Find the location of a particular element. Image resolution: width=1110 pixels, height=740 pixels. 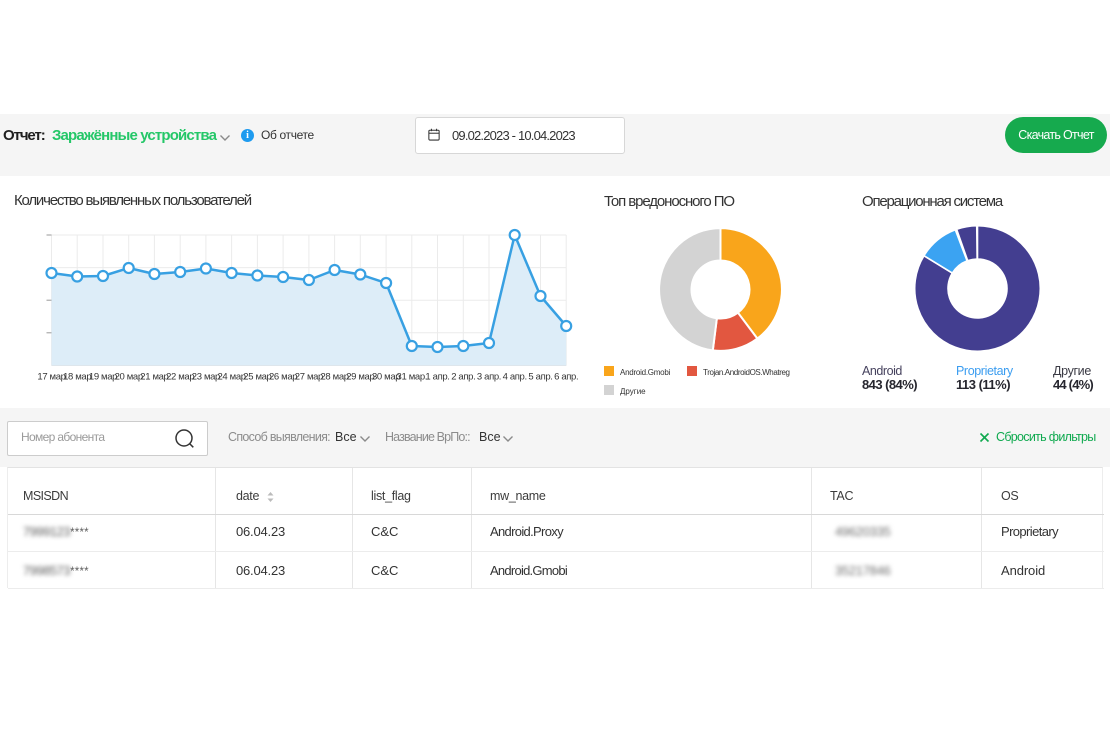

svg-text: 2 апр. is located at coordinates (463, 377).